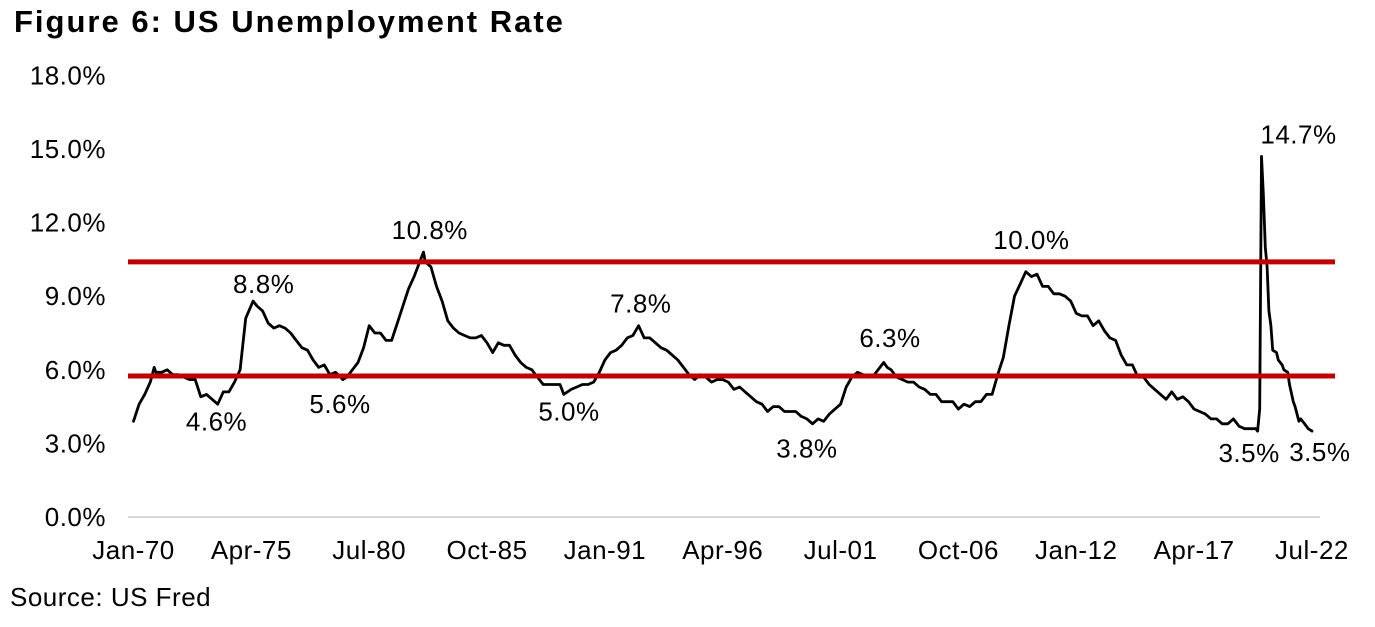 The image size is (1375, 627). What do you see at coordinates (289, 21) in the screenshot?
I see `chart-title: Figure 6: US Unemployment Rate` at bounding box center [289, 21].